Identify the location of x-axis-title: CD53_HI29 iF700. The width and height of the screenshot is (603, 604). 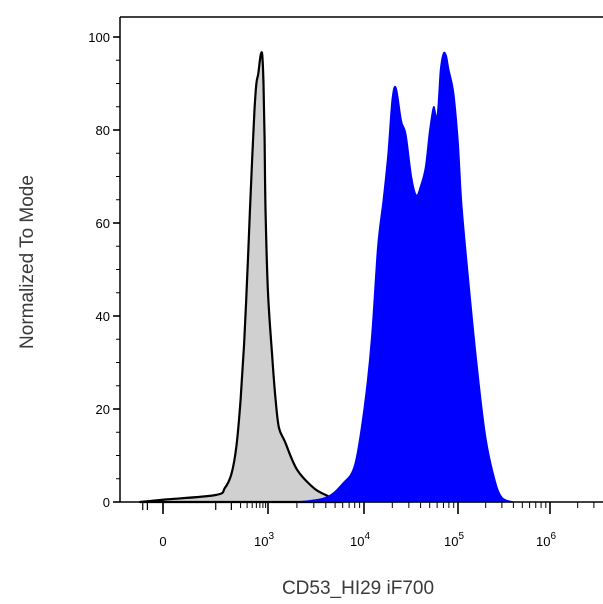
(358, 588).